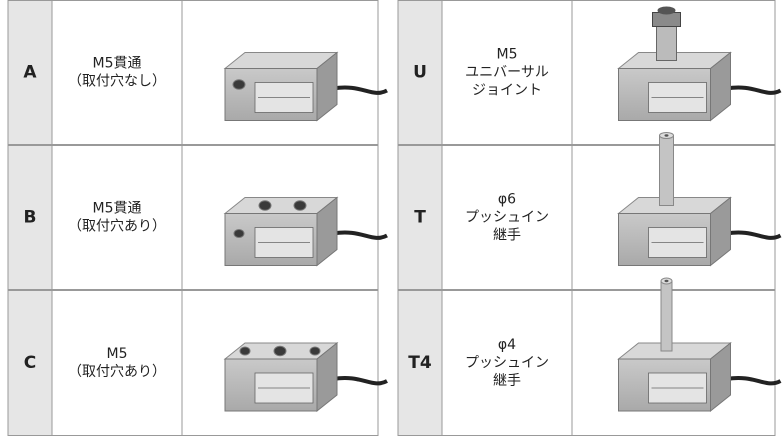 This screenshot has height=436, width=784. I want to click on product-code: U, so click(420, 73).